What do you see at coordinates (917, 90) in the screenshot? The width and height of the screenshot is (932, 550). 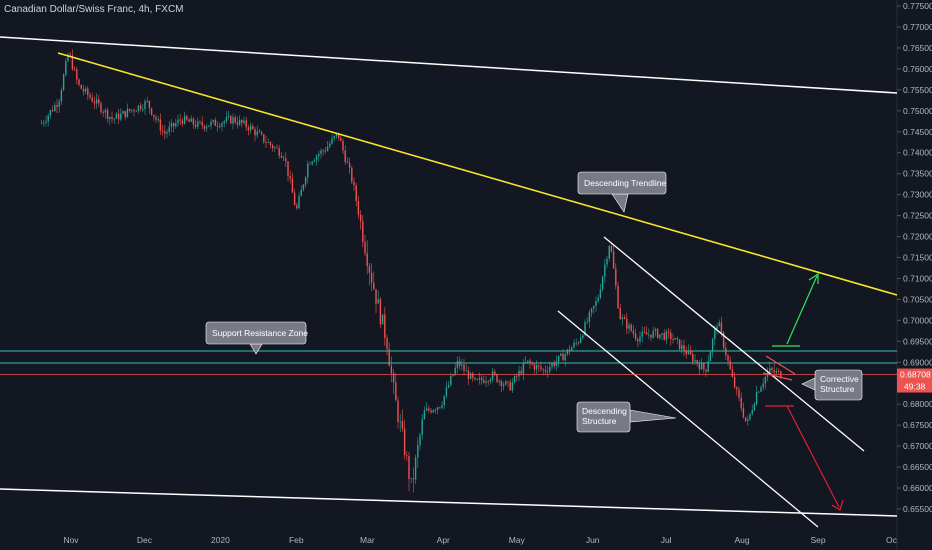 I see `y-tick-label: 0.75500` at bounding box center [917, 90].